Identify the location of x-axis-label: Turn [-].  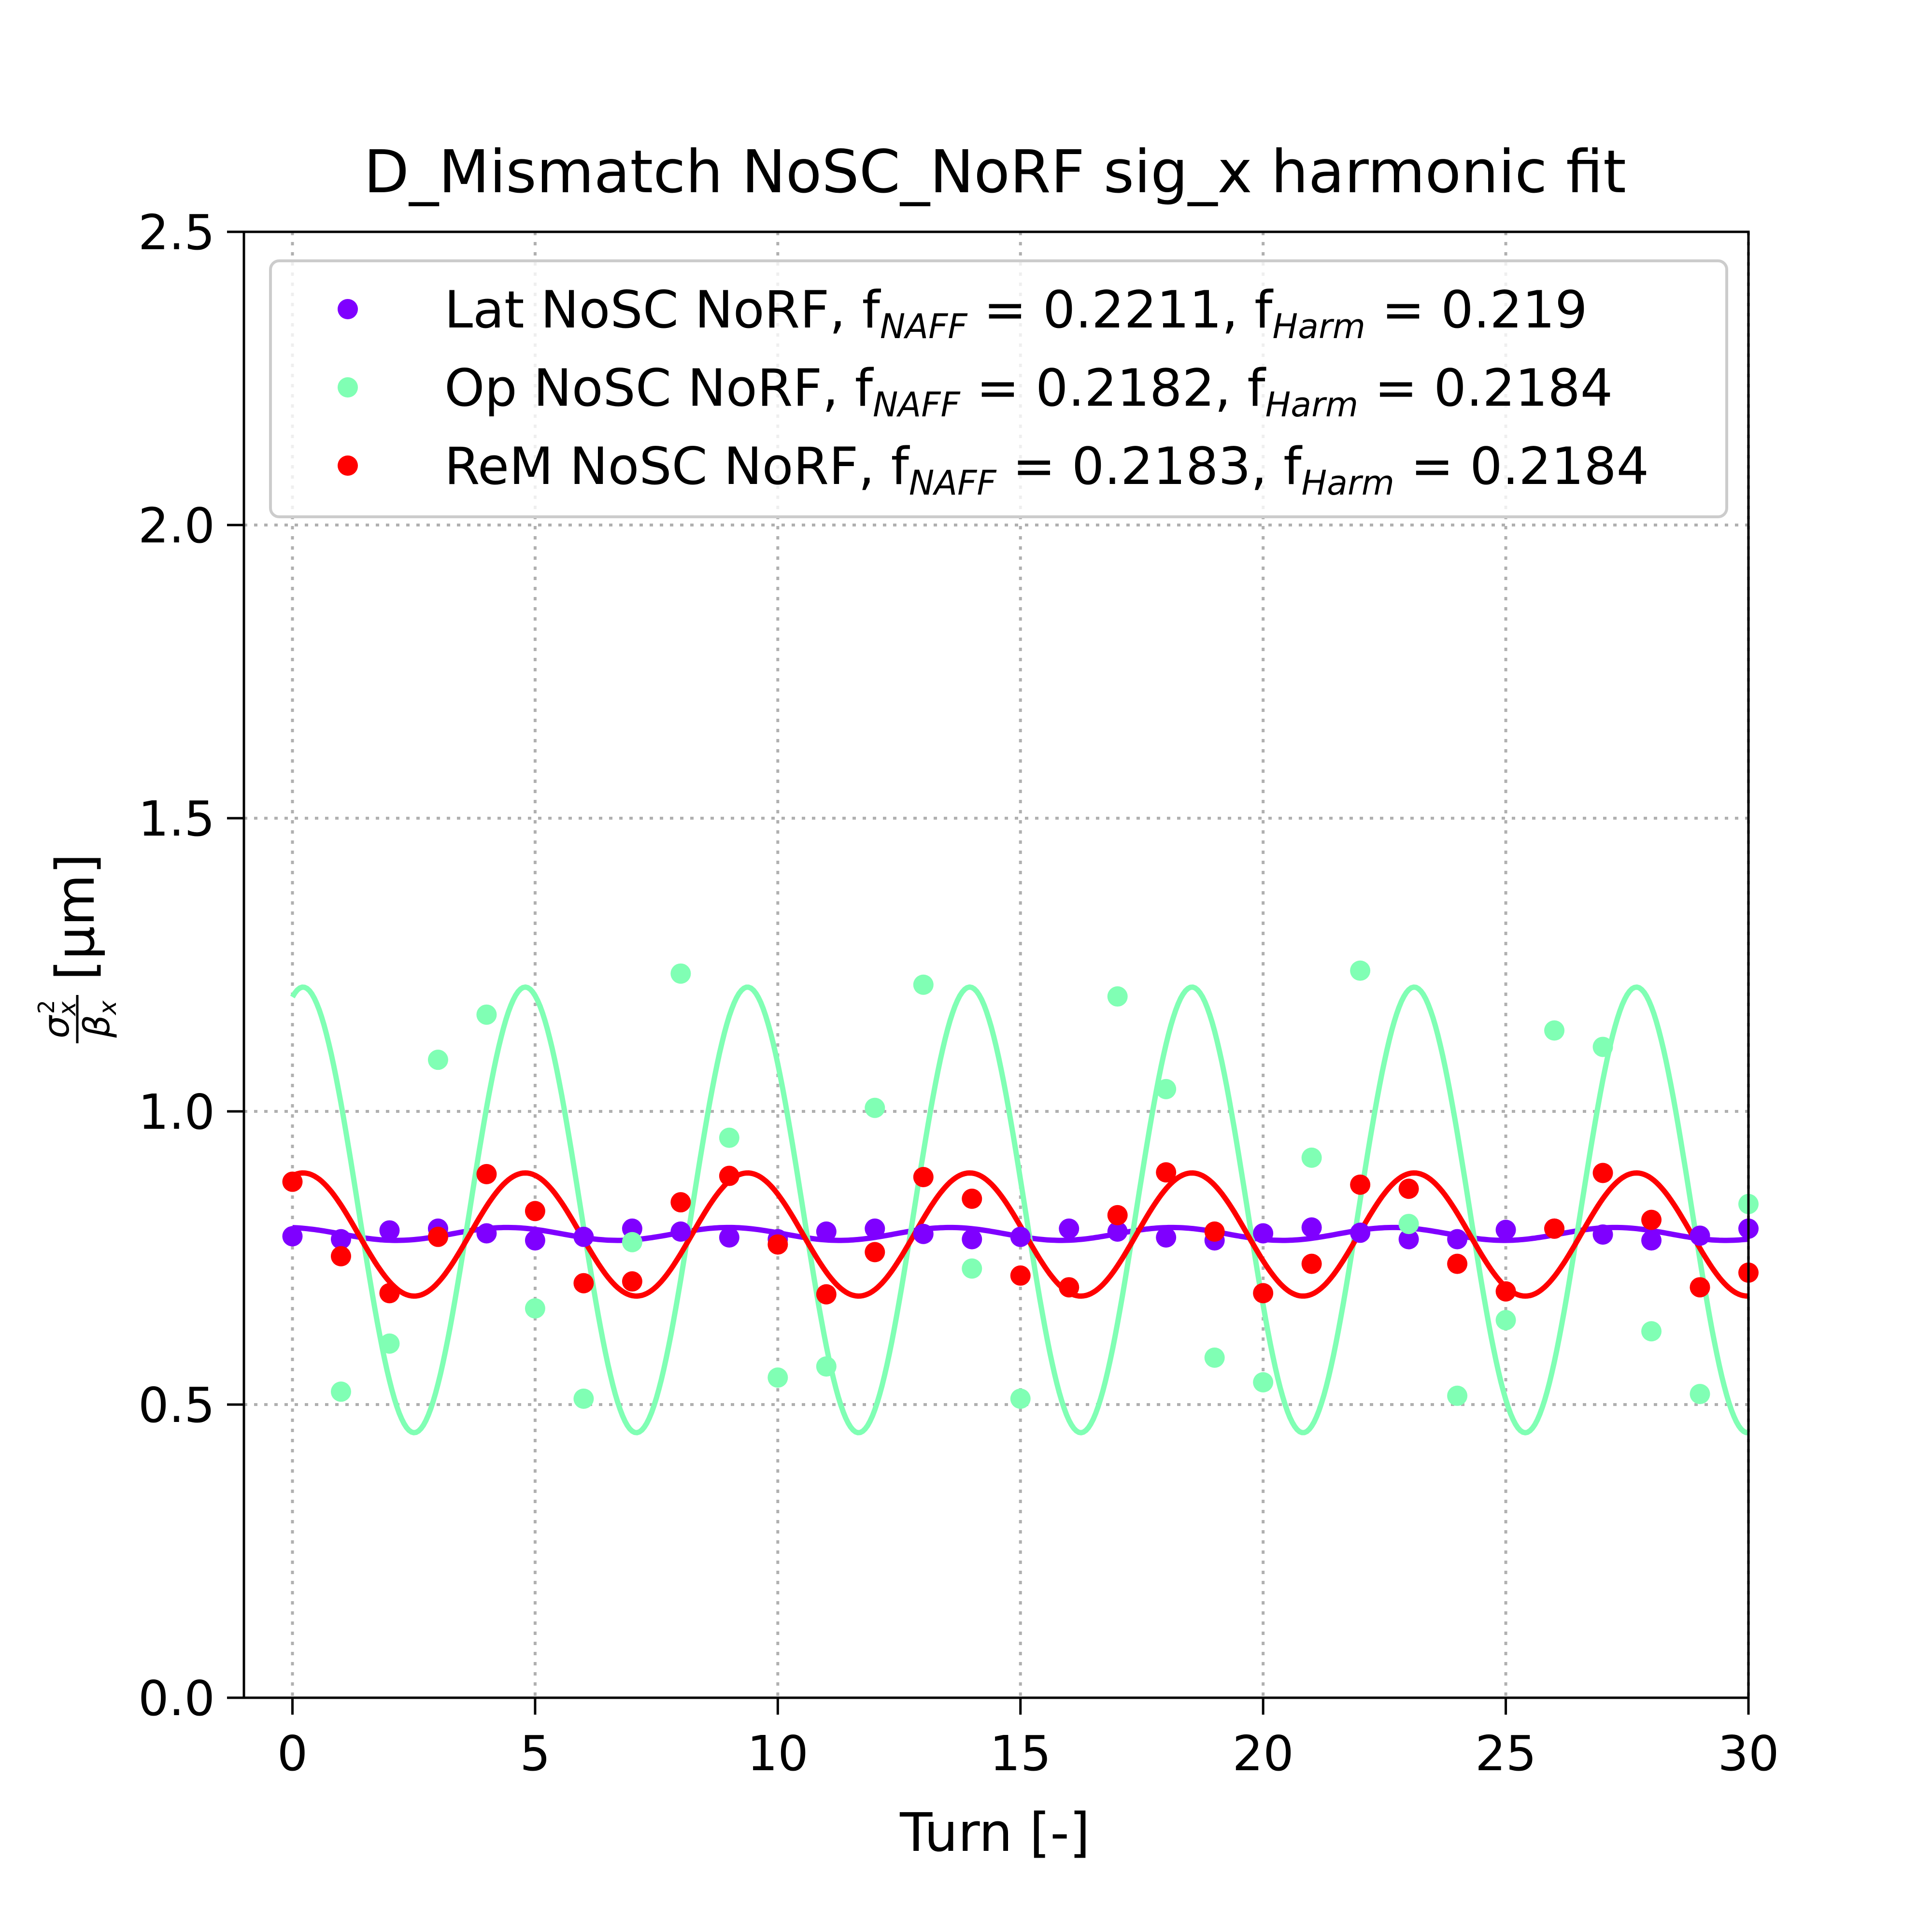
(995, 1832).